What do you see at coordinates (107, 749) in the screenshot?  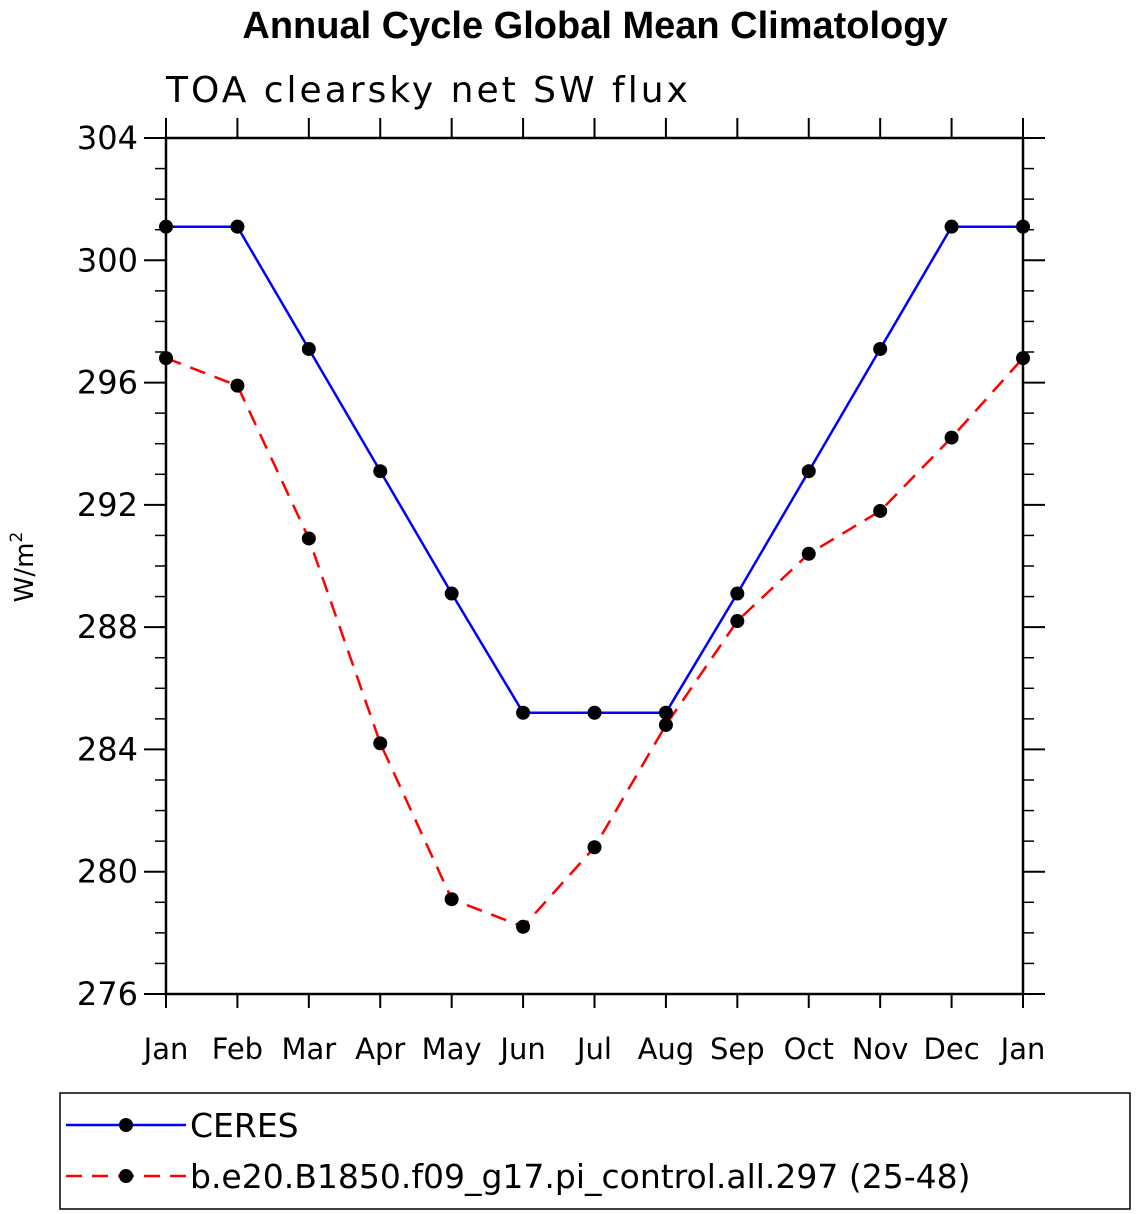 I see `y-tick-label: 284` at bounding box center [107, 749].